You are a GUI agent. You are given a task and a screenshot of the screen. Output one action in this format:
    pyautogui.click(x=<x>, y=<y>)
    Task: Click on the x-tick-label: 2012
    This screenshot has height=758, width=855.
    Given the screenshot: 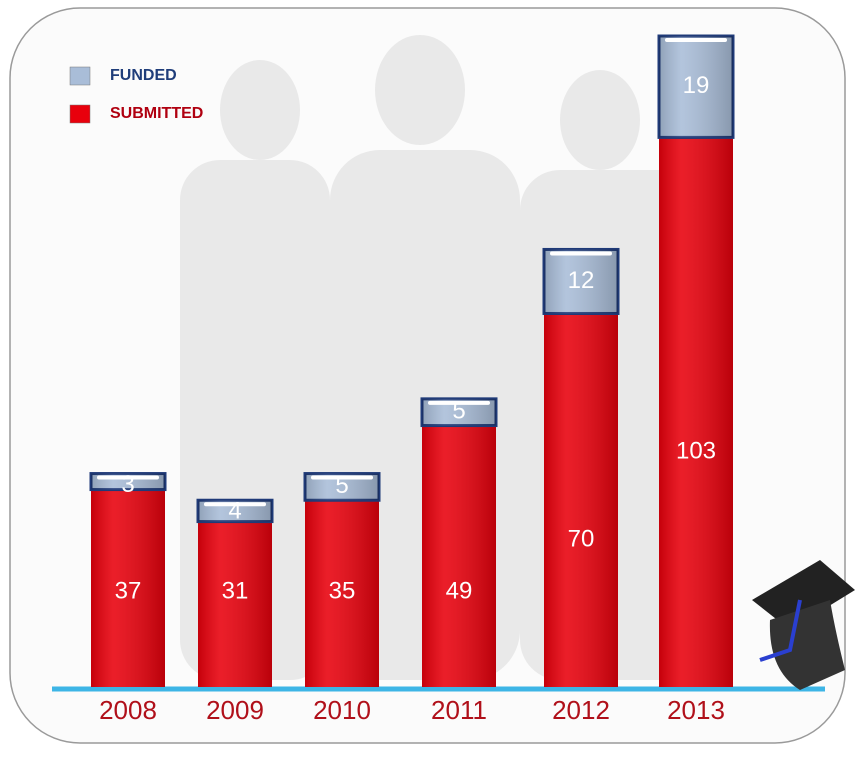 What is the action you would take?
    pyautogui.click(x=581, y=710)
    